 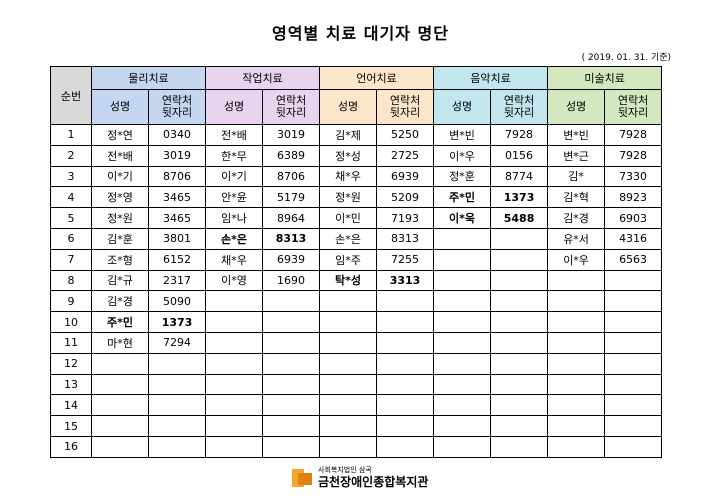 I want to click on waitlist-contact: 4316, so click(x=633, y=238).